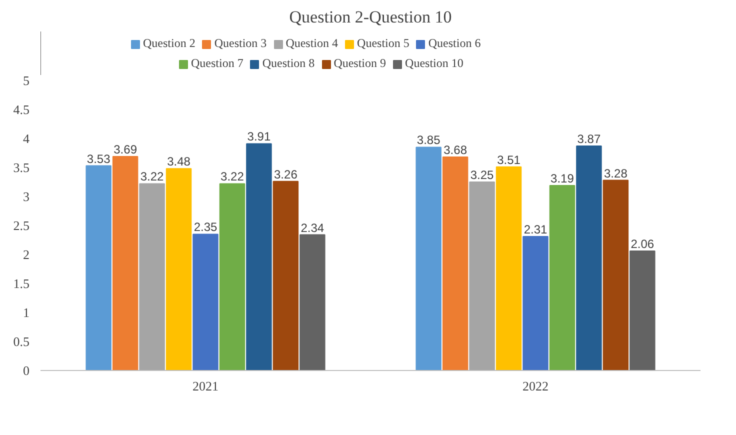 Image resolution: width=736 pixels, height=435 pixels. I want to click on legend-label: Question 3, so click(240, 43).